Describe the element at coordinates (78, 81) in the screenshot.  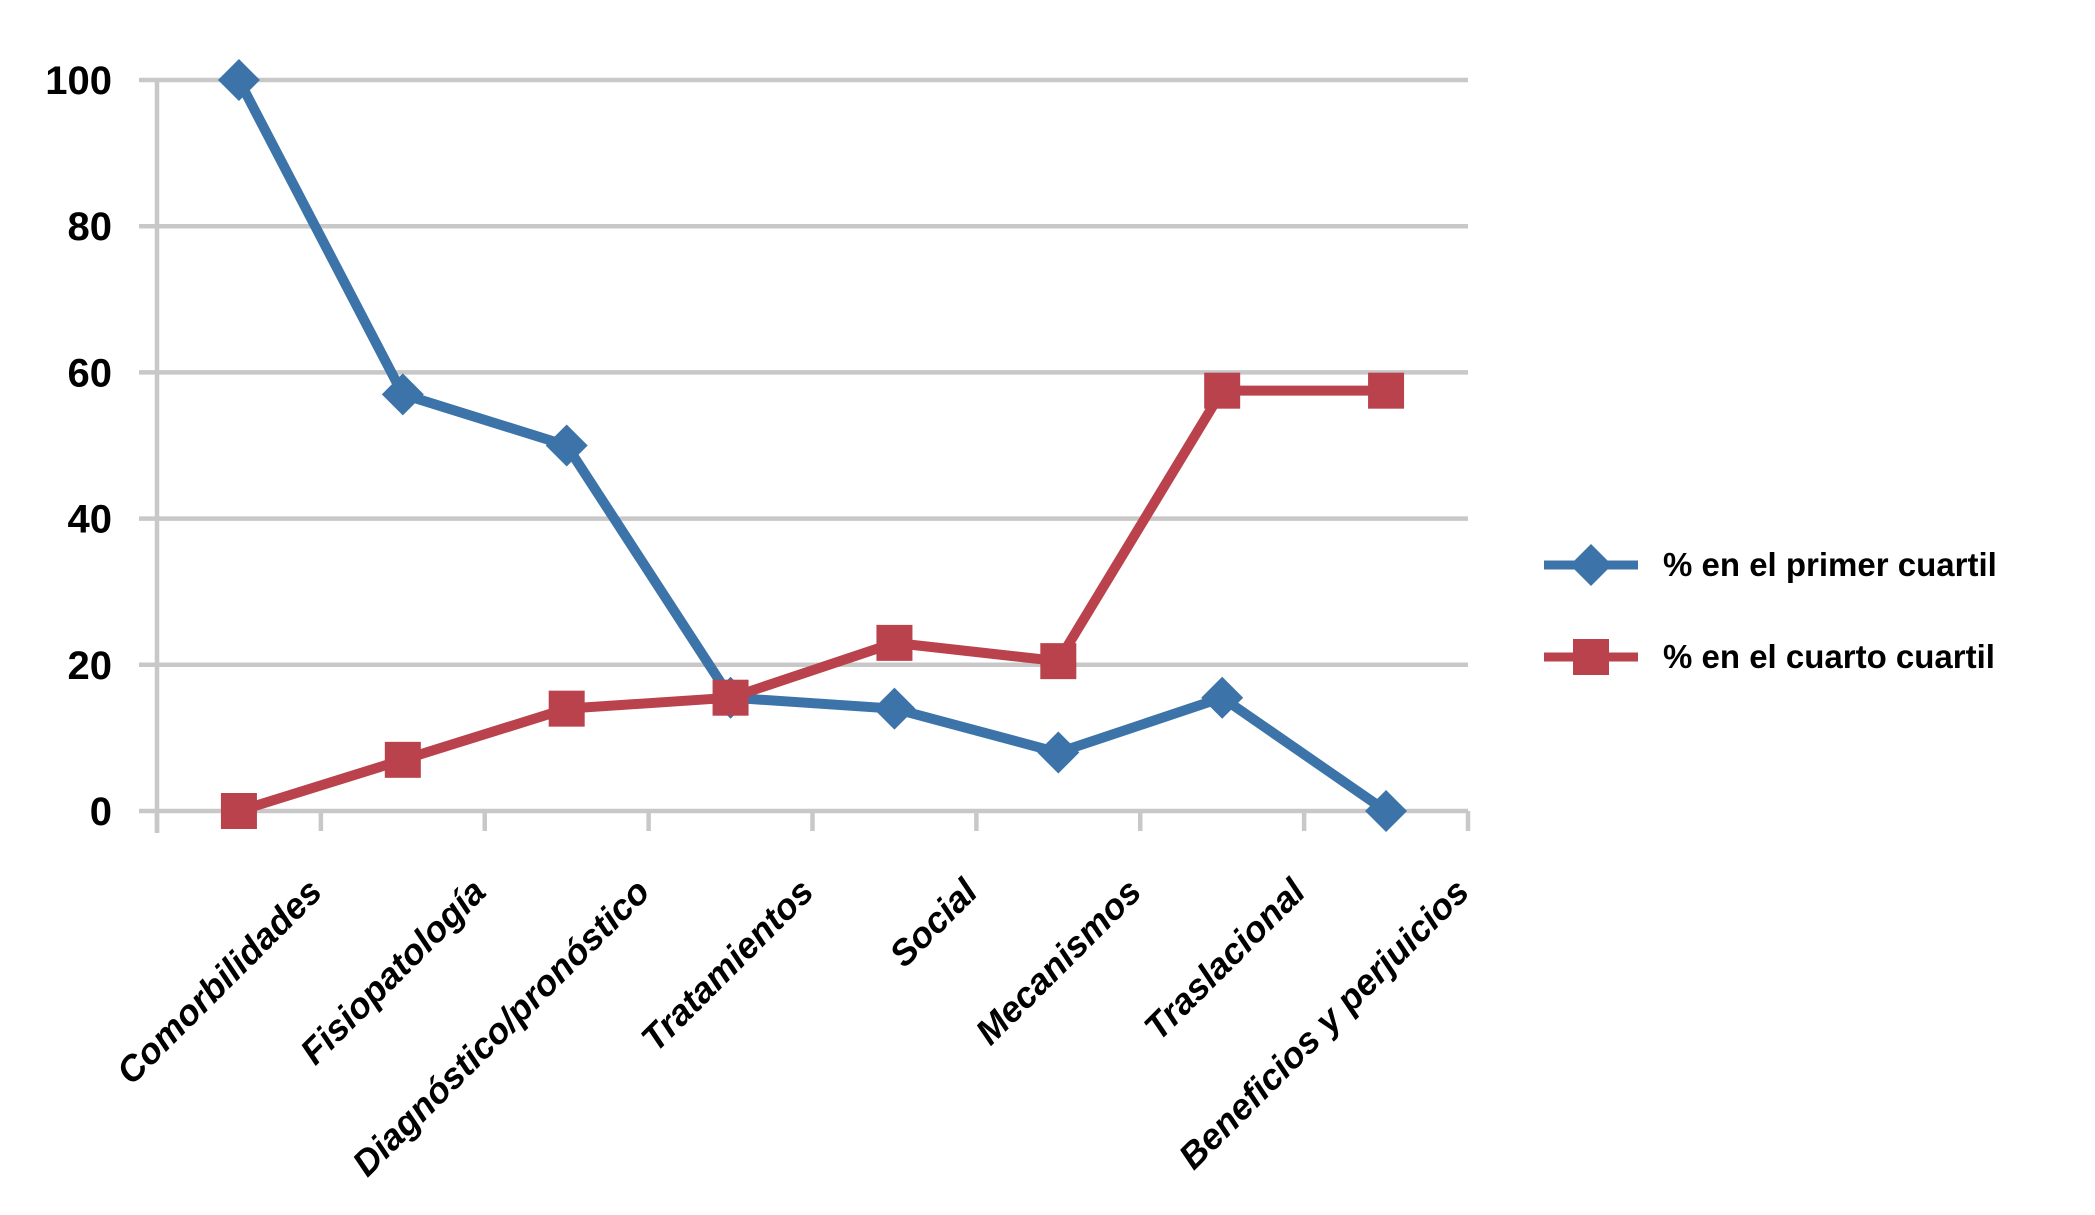
I see `y-tick-label: 100` at that location.